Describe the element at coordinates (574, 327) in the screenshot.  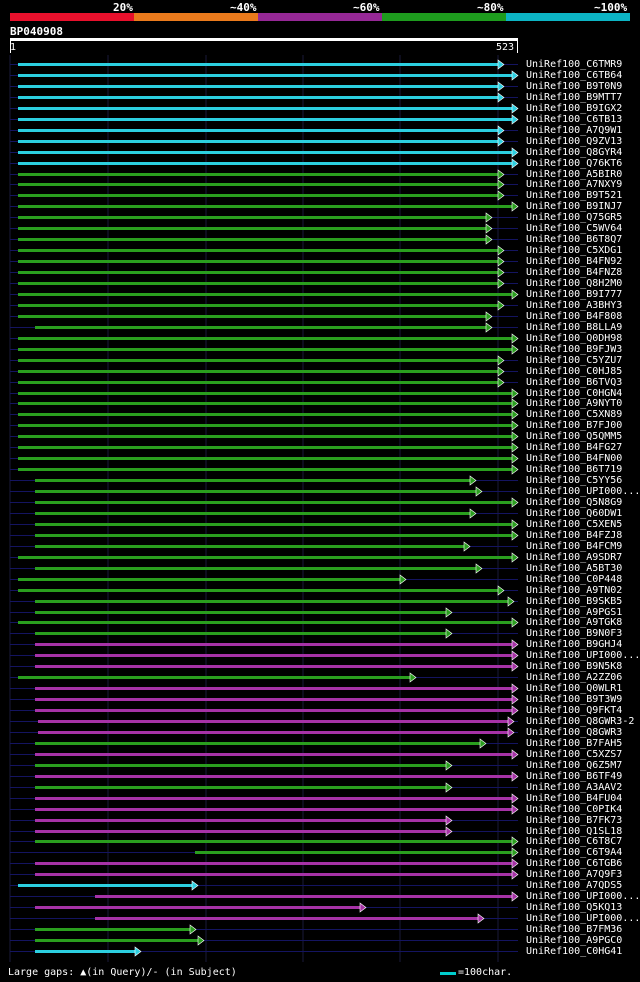
I see `hit-label: UniRef100_B8LLA9` at that location.